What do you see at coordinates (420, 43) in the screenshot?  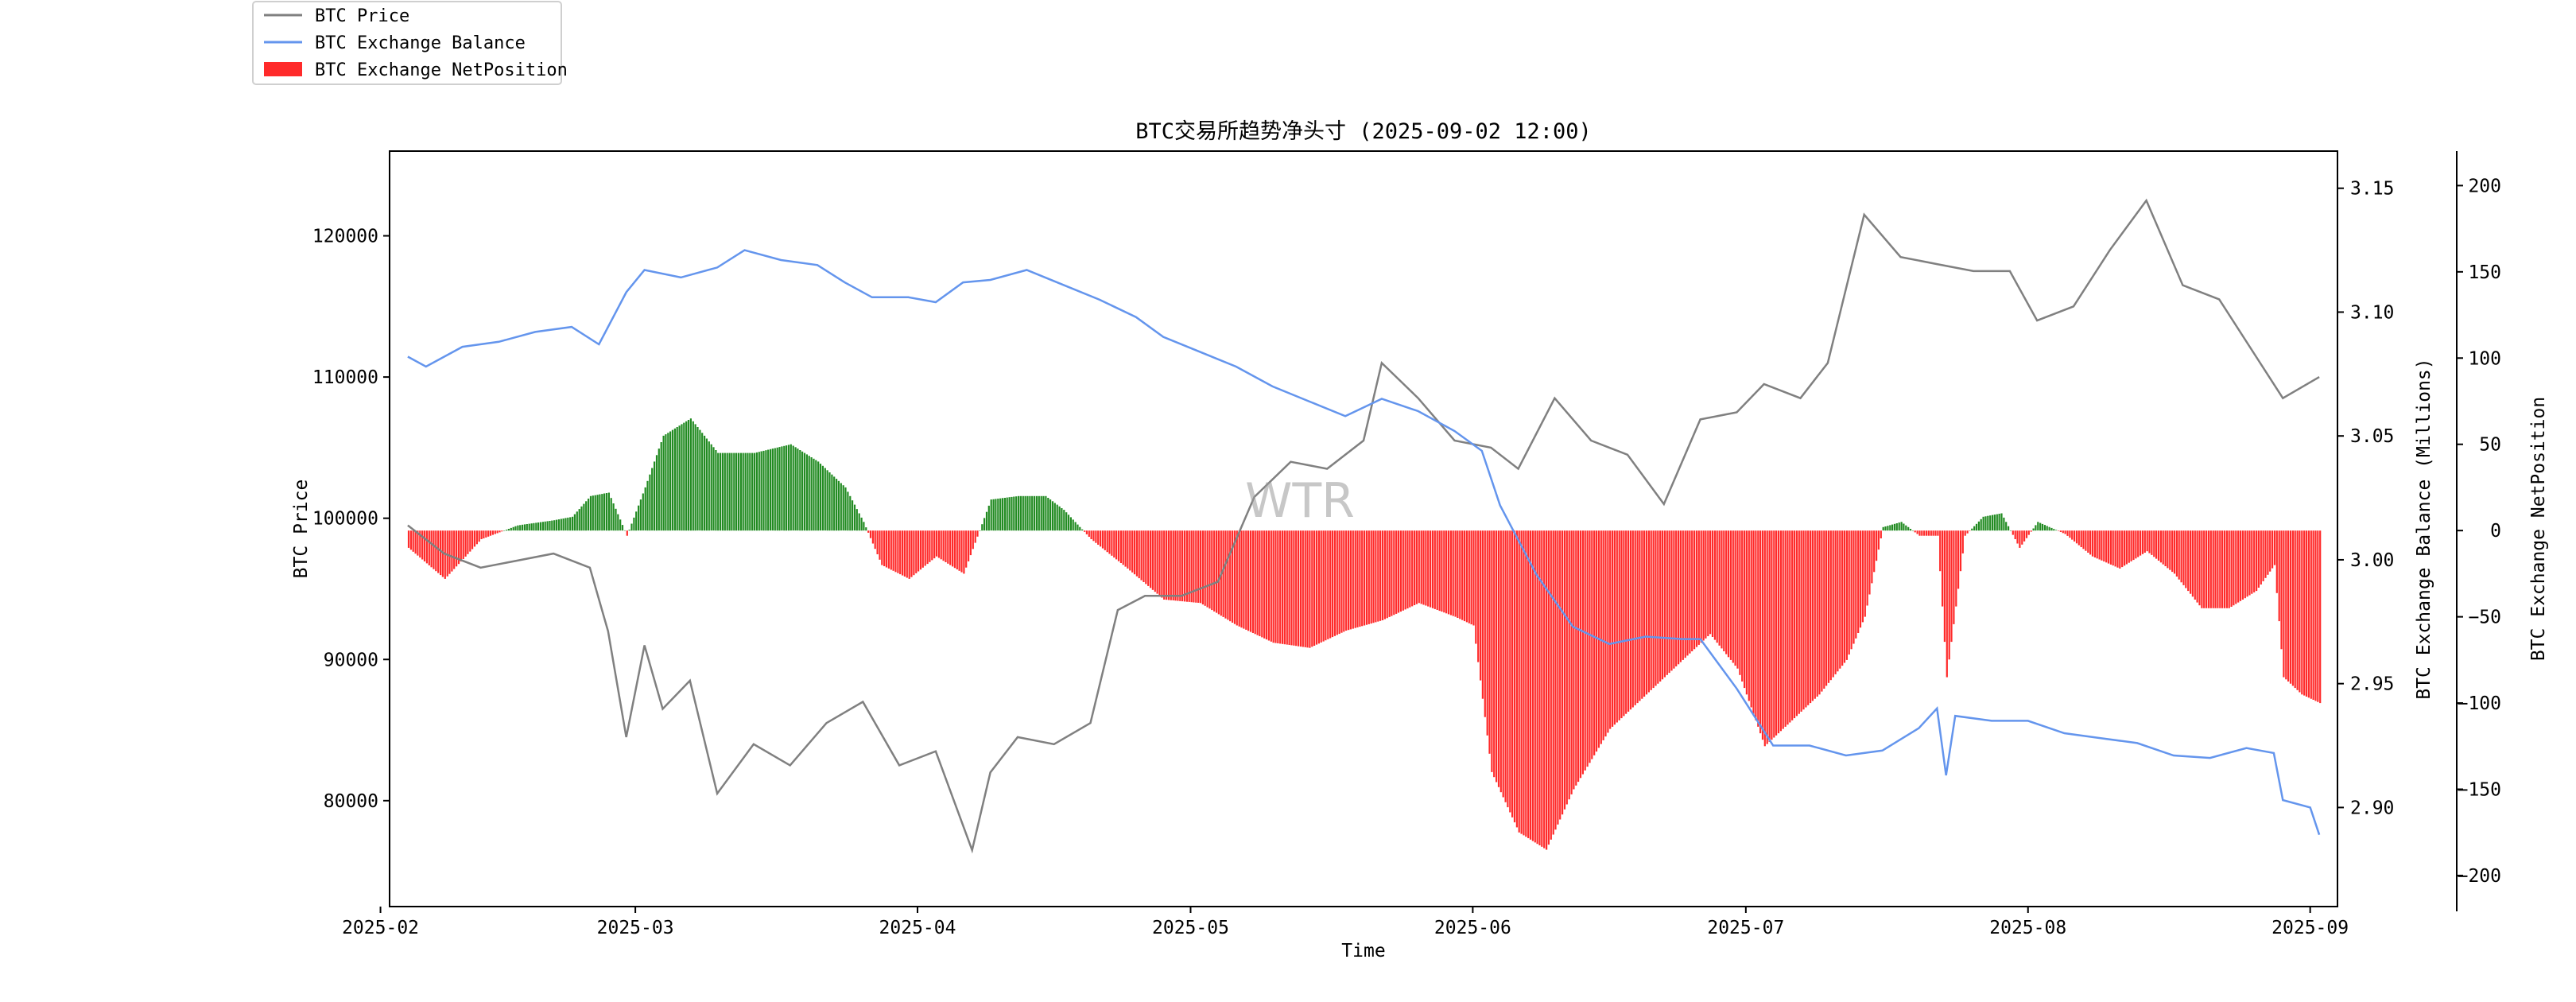 I see `legend-label-balance: BTC Exchange Balance` at bounding box center [420, 43].